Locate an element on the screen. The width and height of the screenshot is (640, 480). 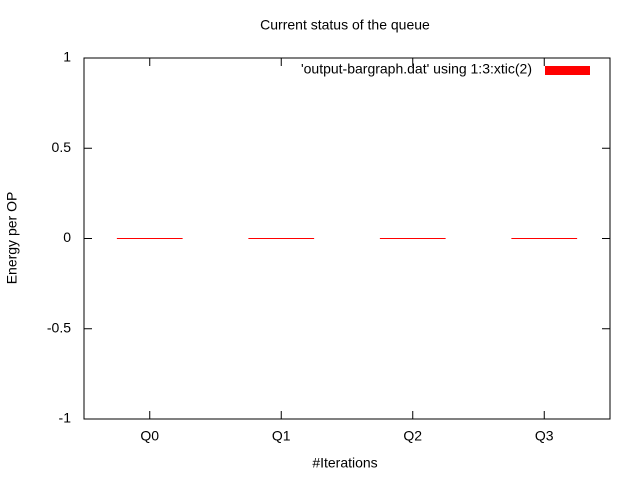
x-tick-label: Q0 is located at coordinates (149, 435).